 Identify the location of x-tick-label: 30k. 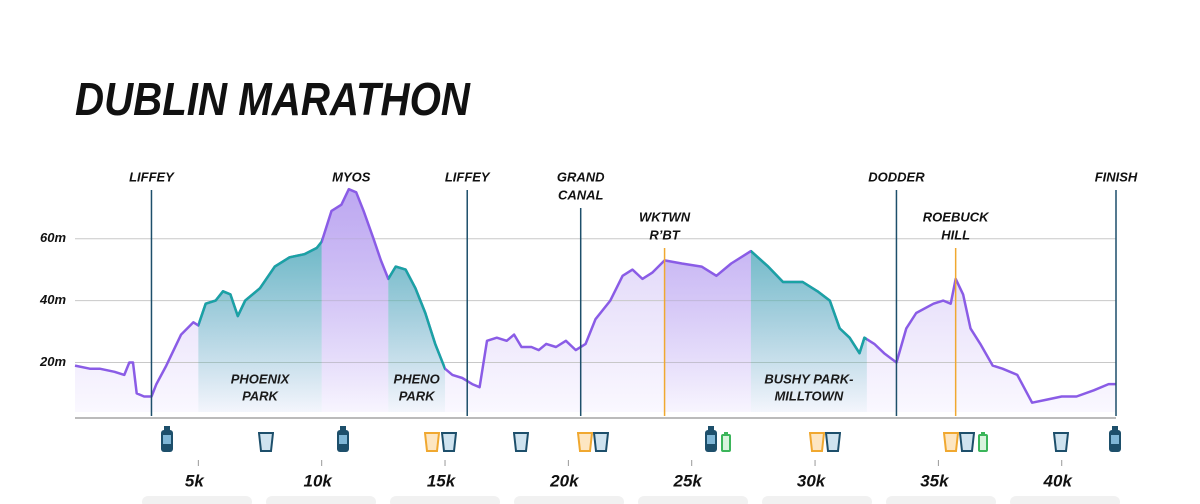
(812, 480).